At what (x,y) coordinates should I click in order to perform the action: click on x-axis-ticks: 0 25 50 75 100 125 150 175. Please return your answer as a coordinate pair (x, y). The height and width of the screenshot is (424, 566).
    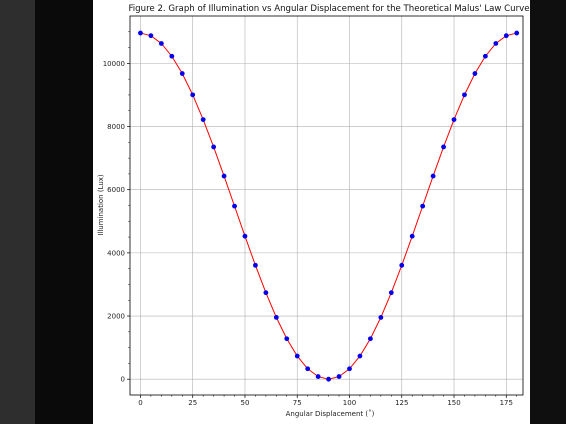
    Looking at the image, I should click on (327, 401).